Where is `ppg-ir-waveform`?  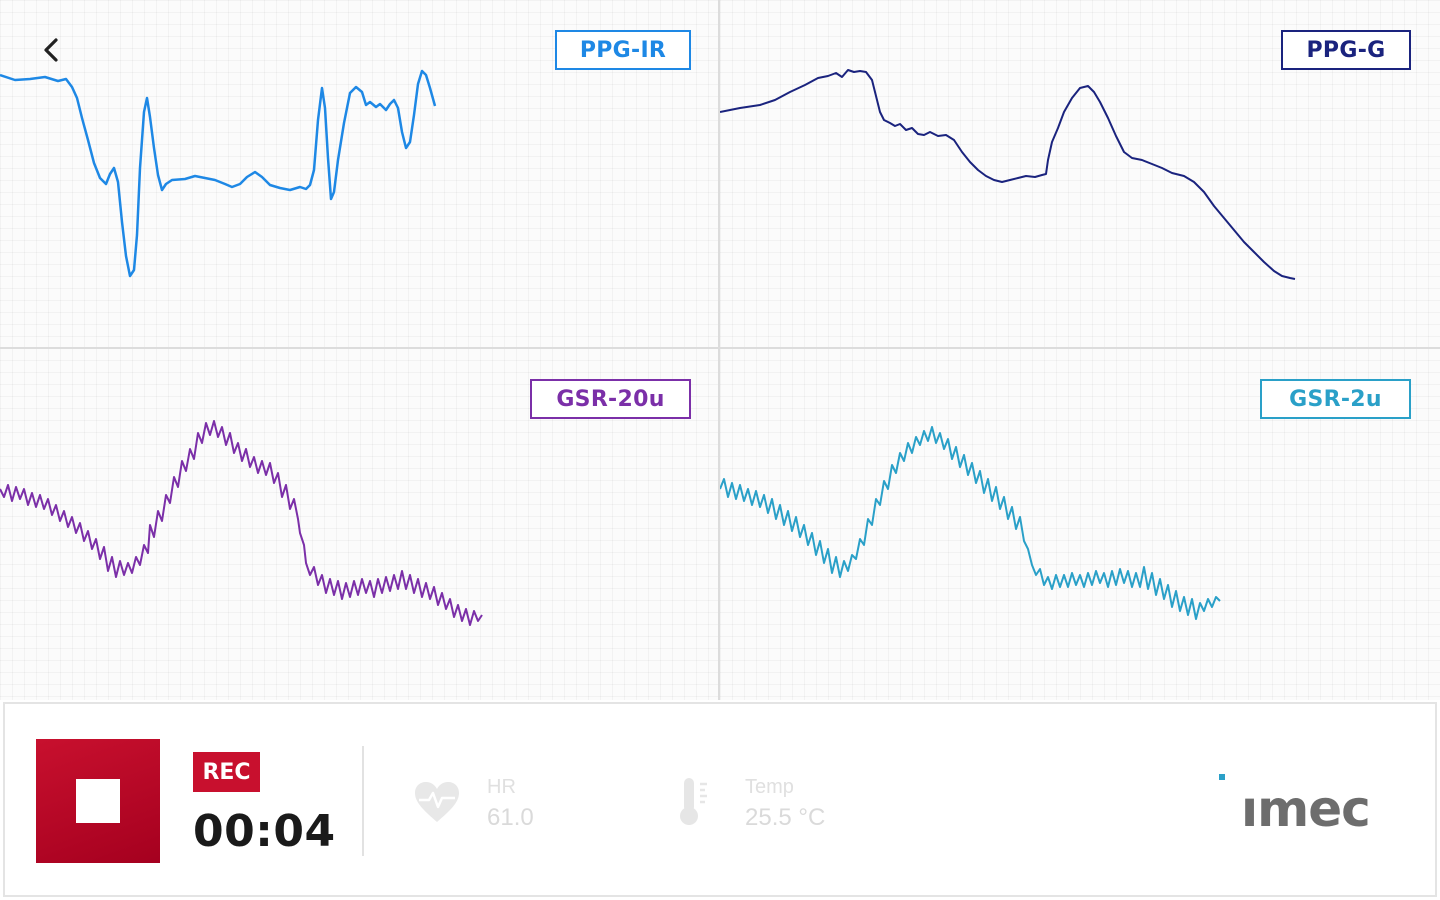 ppg-ir-waveform is located at coordinates (218, 173).